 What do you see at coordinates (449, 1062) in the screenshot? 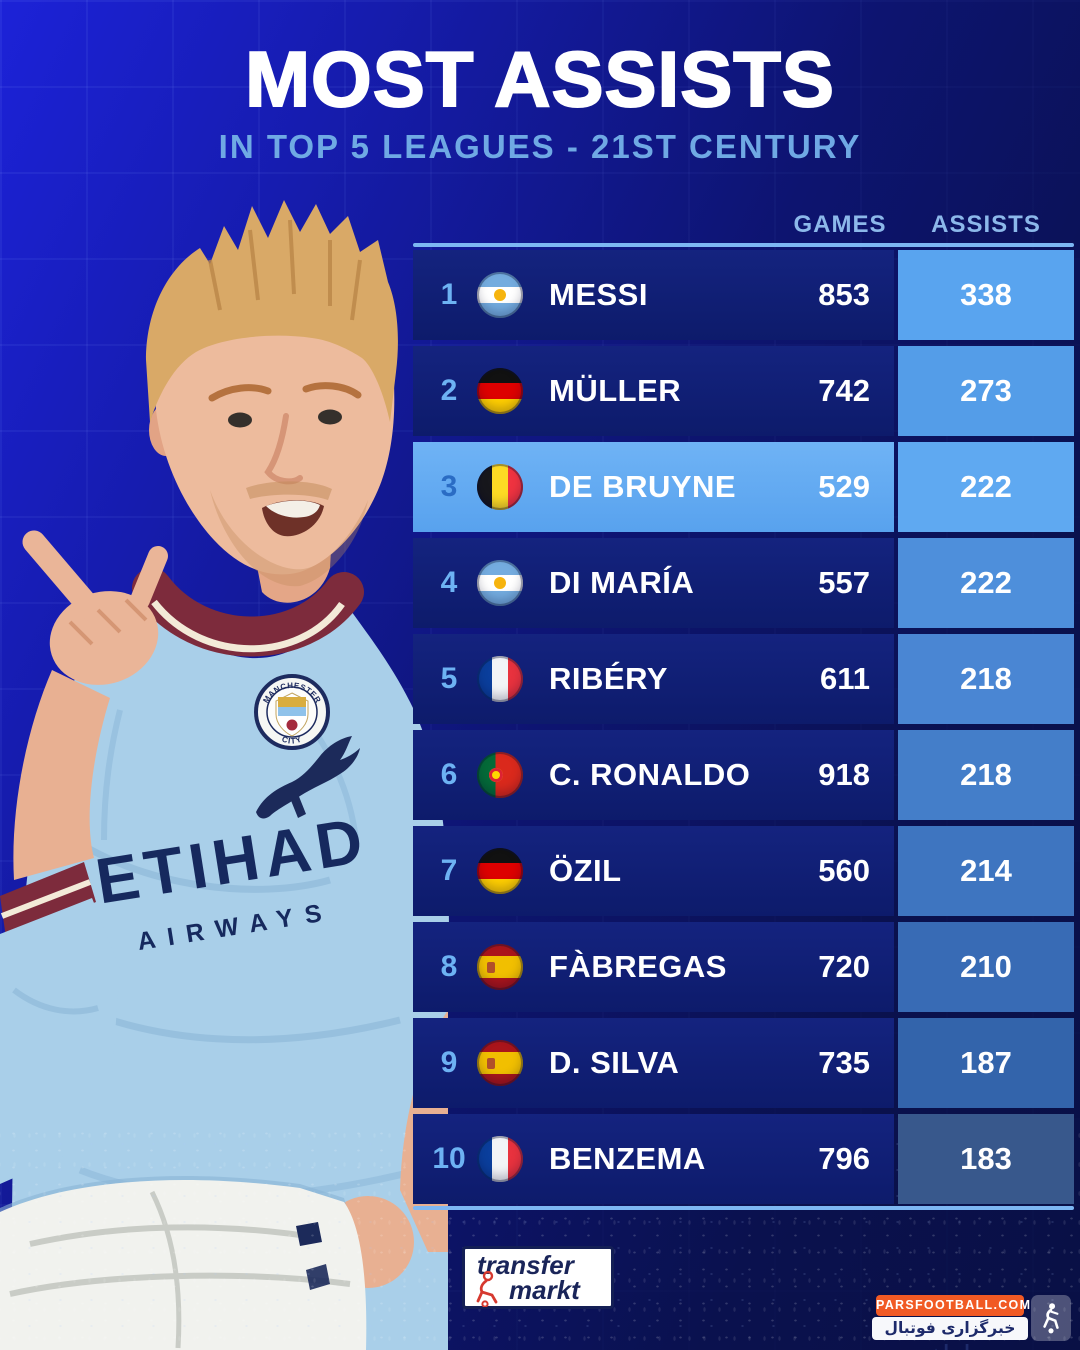
I see `rank-number: 9` at bounding box center [449, 1062].